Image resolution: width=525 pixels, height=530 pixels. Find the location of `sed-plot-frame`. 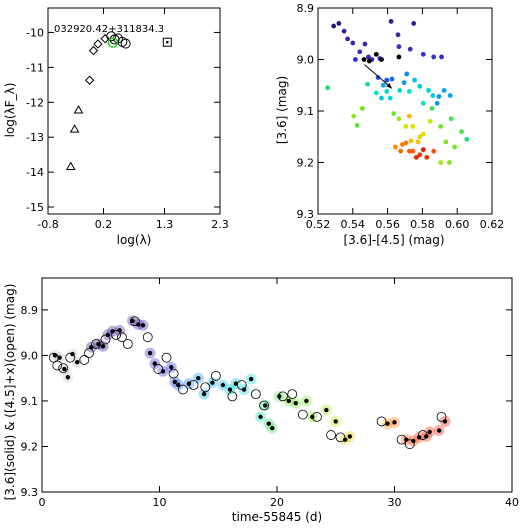

sed-plot-frame is located at coordinates (134, 111).